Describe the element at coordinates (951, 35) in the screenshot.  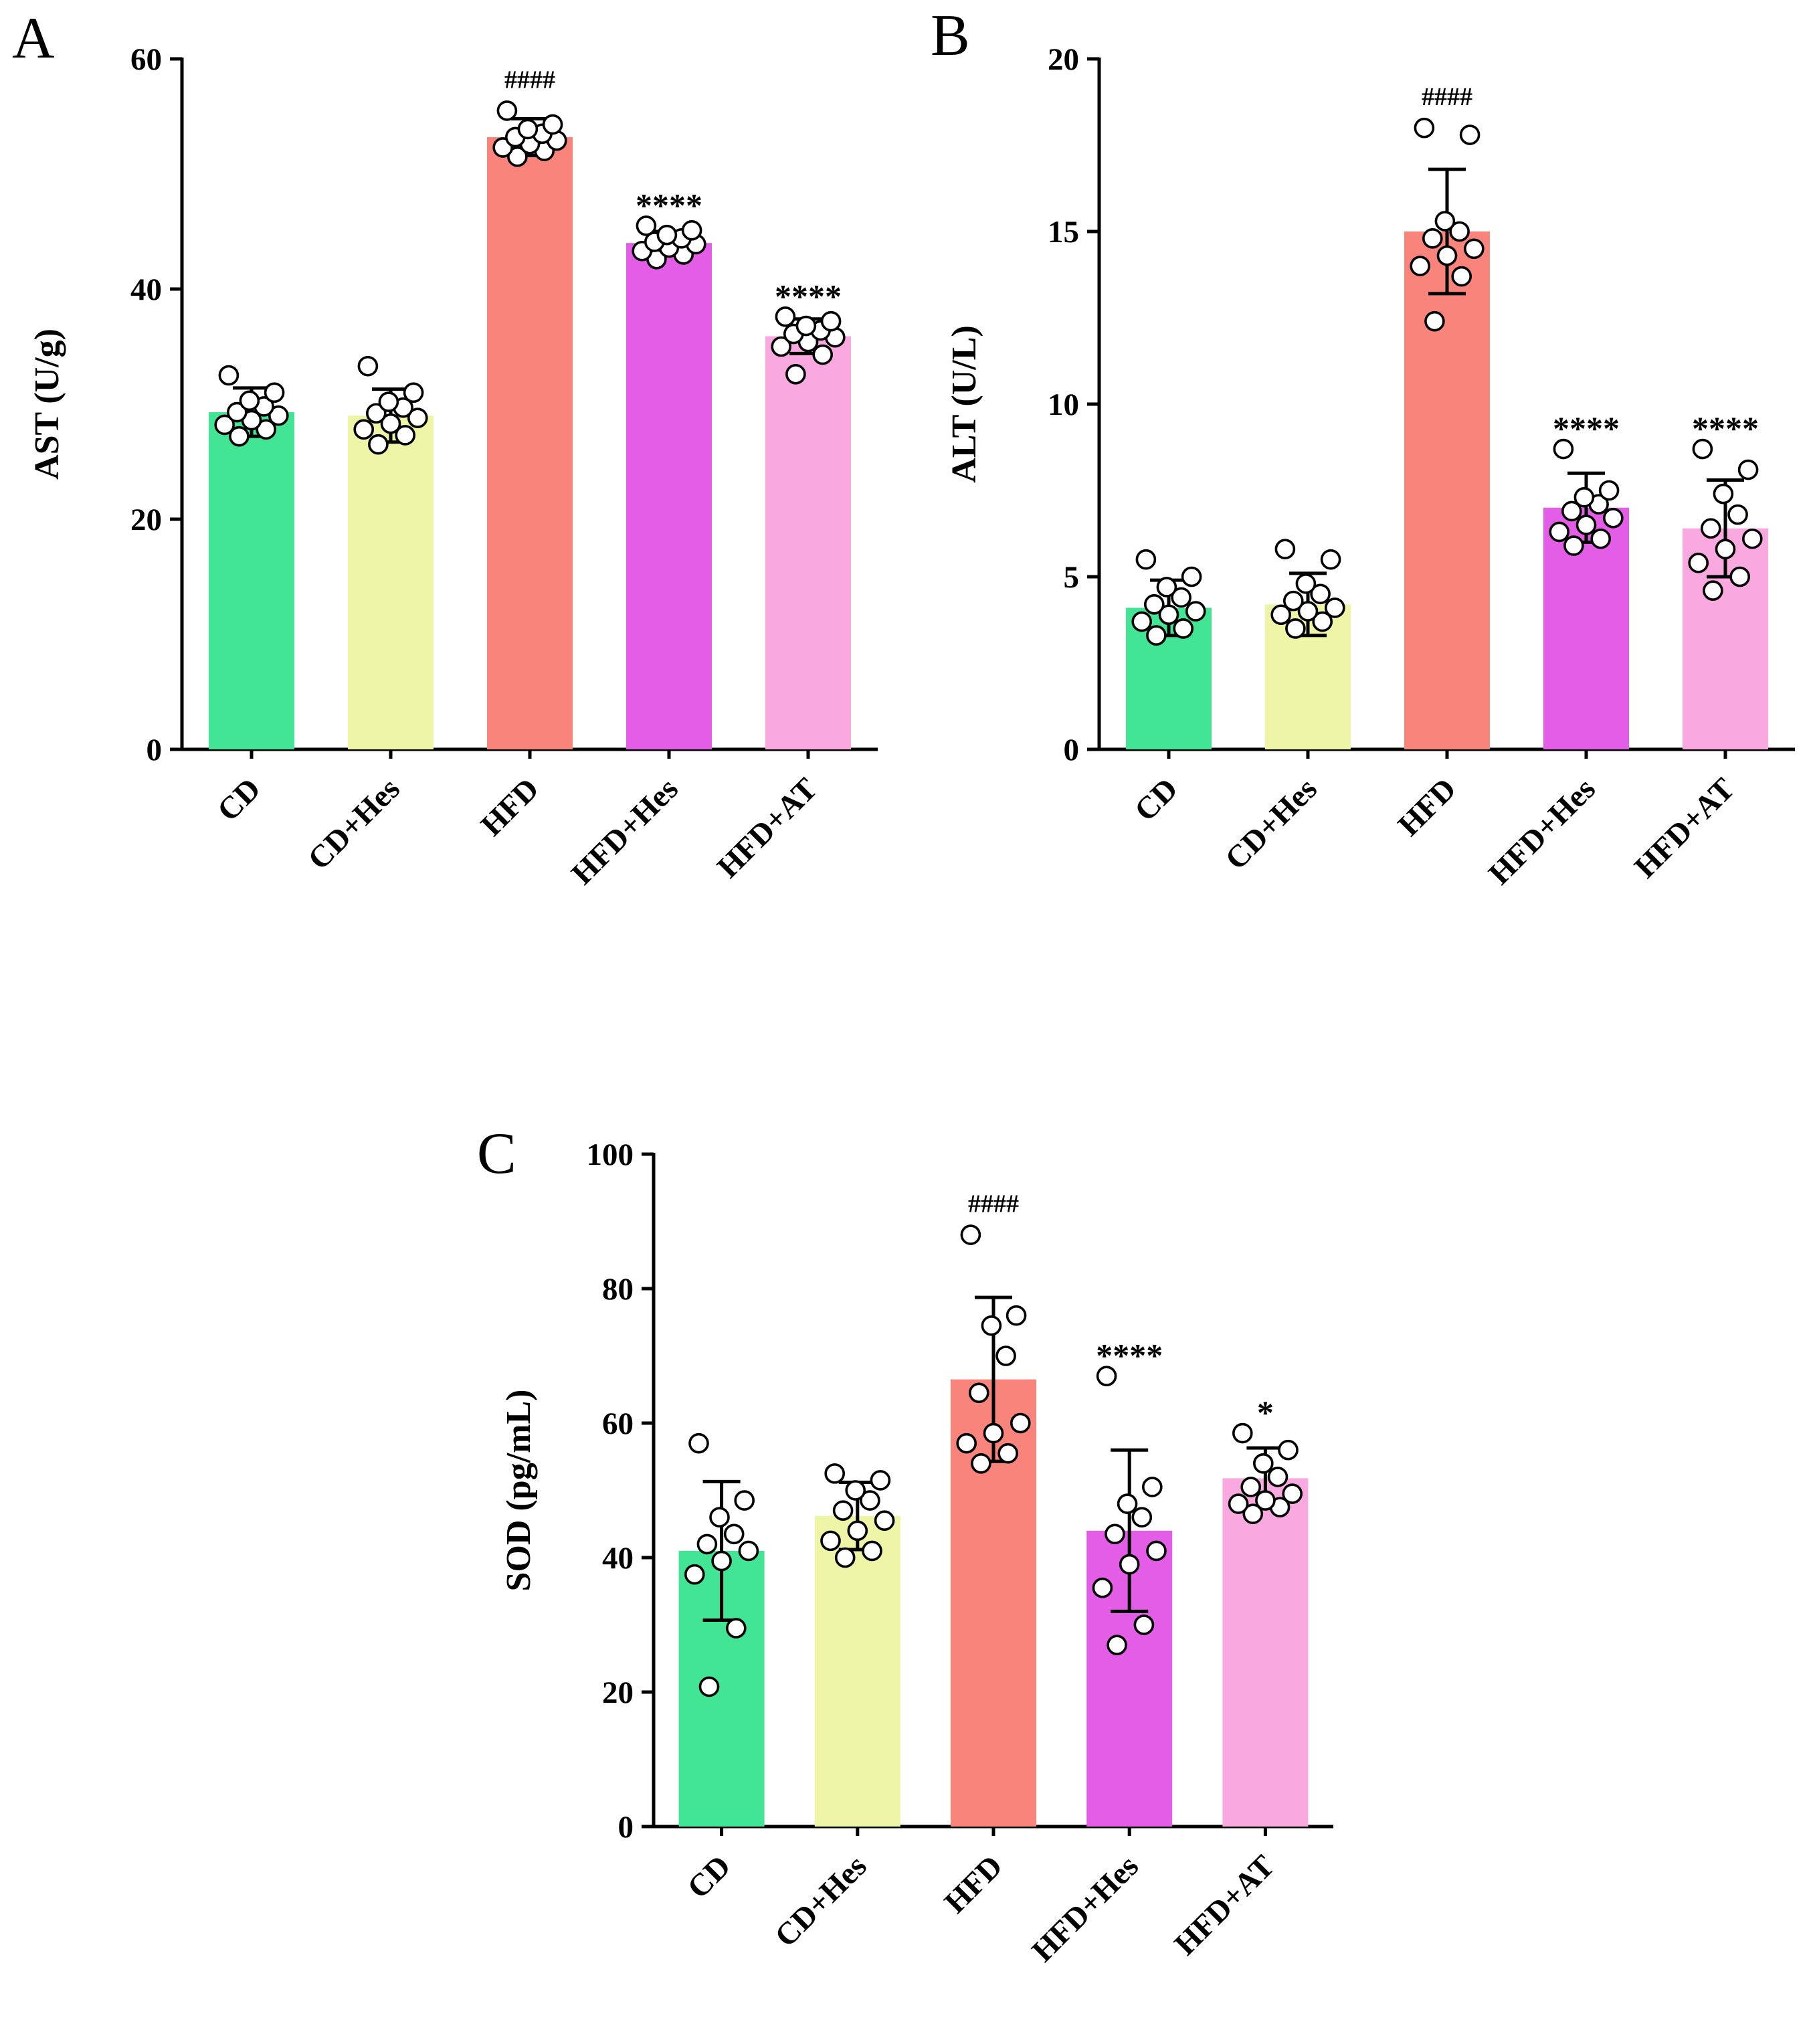
I see `panel-b-label: B` at that location.